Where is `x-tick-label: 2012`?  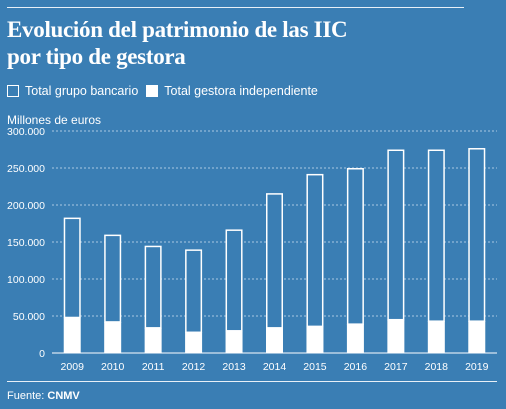 x-tick-label: 2012 is located at coordinates (194, 367).